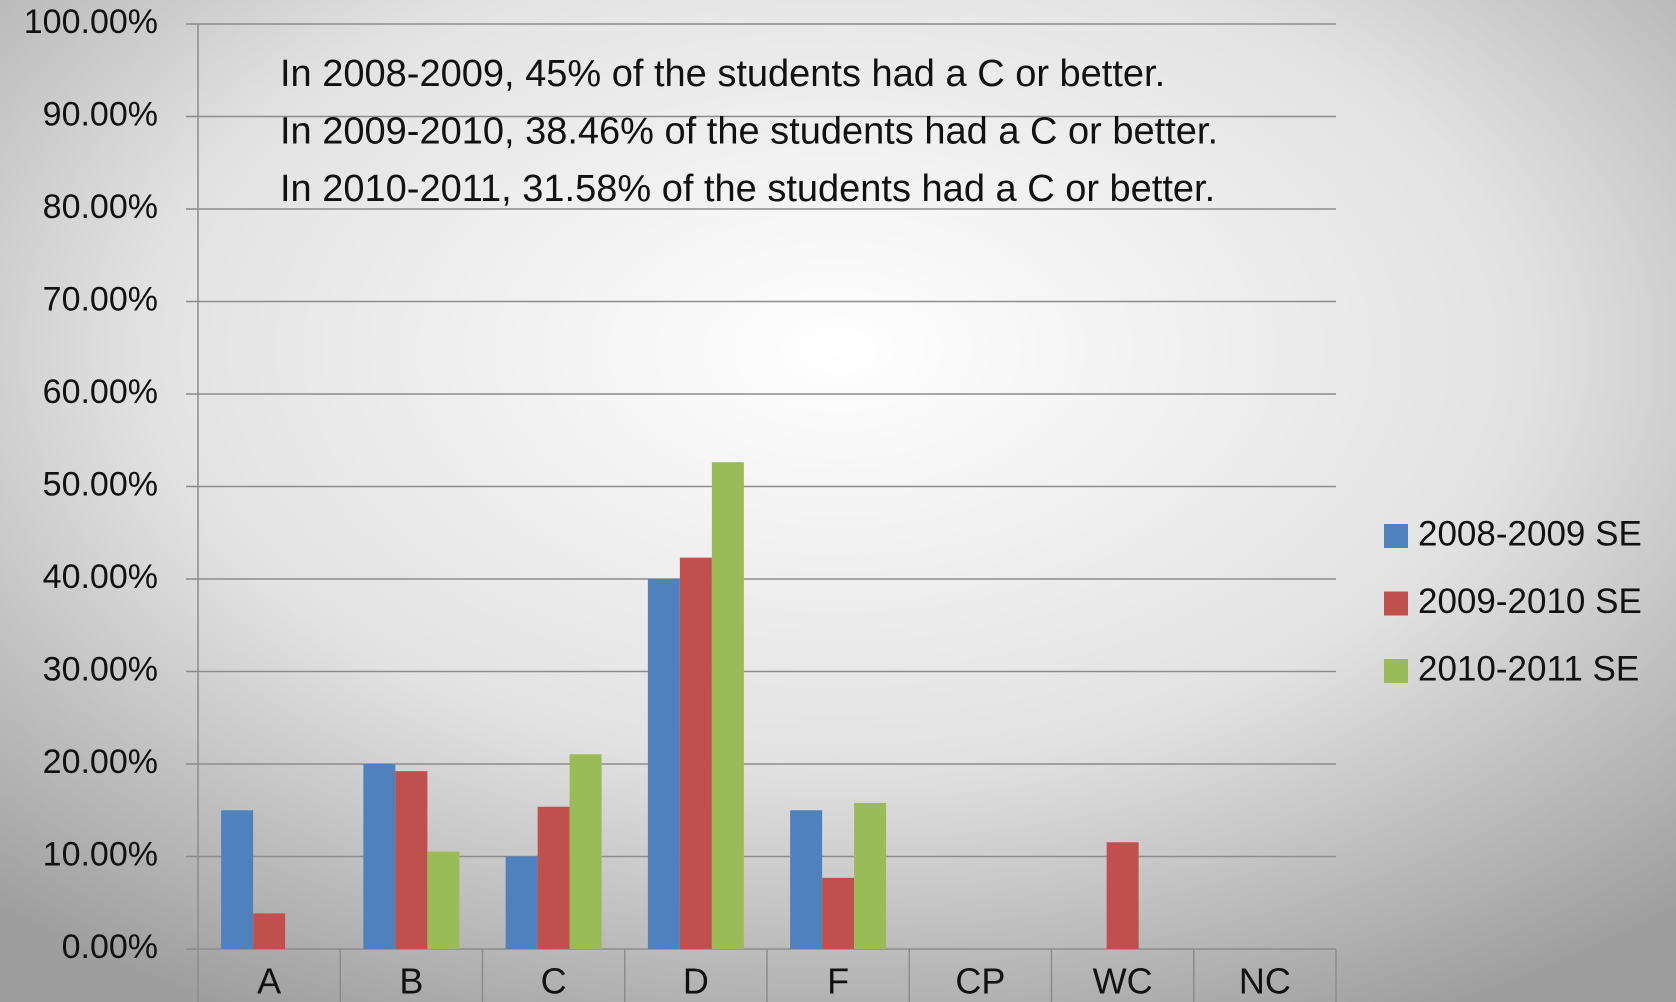  What do you see at coordinates (269, 981) in the screenshot?
I see `x-tick-label: A` at bounding box center [269, 981].